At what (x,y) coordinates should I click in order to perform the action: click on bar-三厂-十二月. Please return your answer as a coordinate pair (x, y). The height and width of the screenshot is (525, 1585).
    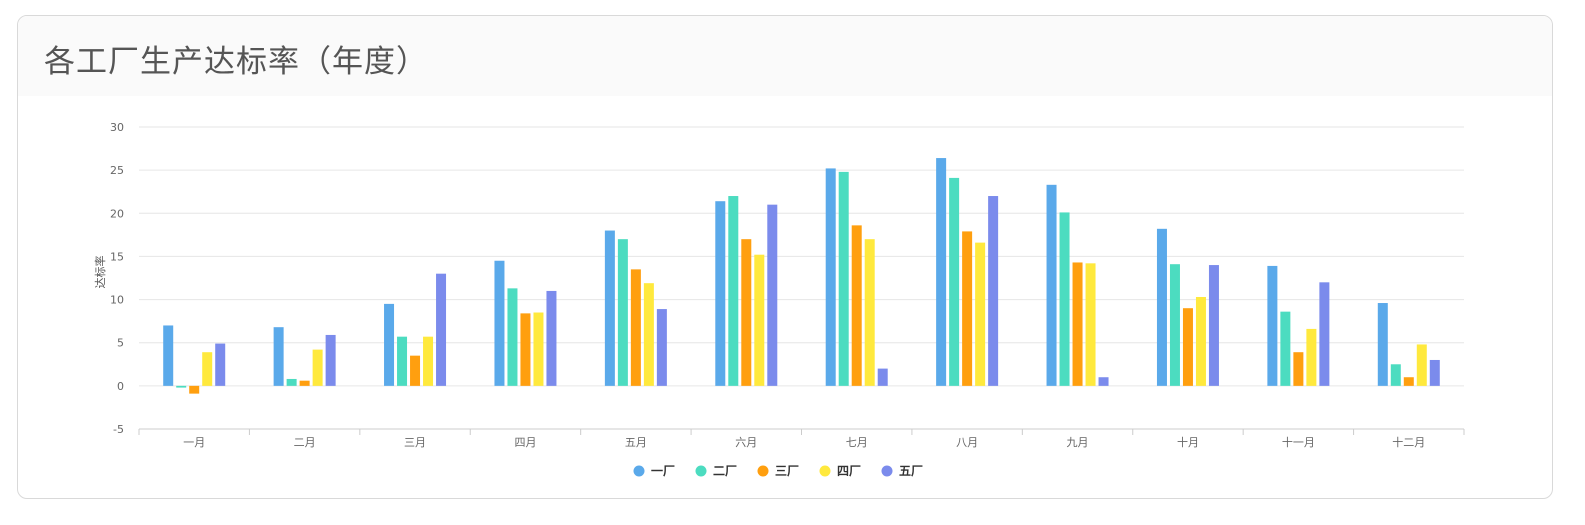
    Looking at the image, I should click on (1408, 381).